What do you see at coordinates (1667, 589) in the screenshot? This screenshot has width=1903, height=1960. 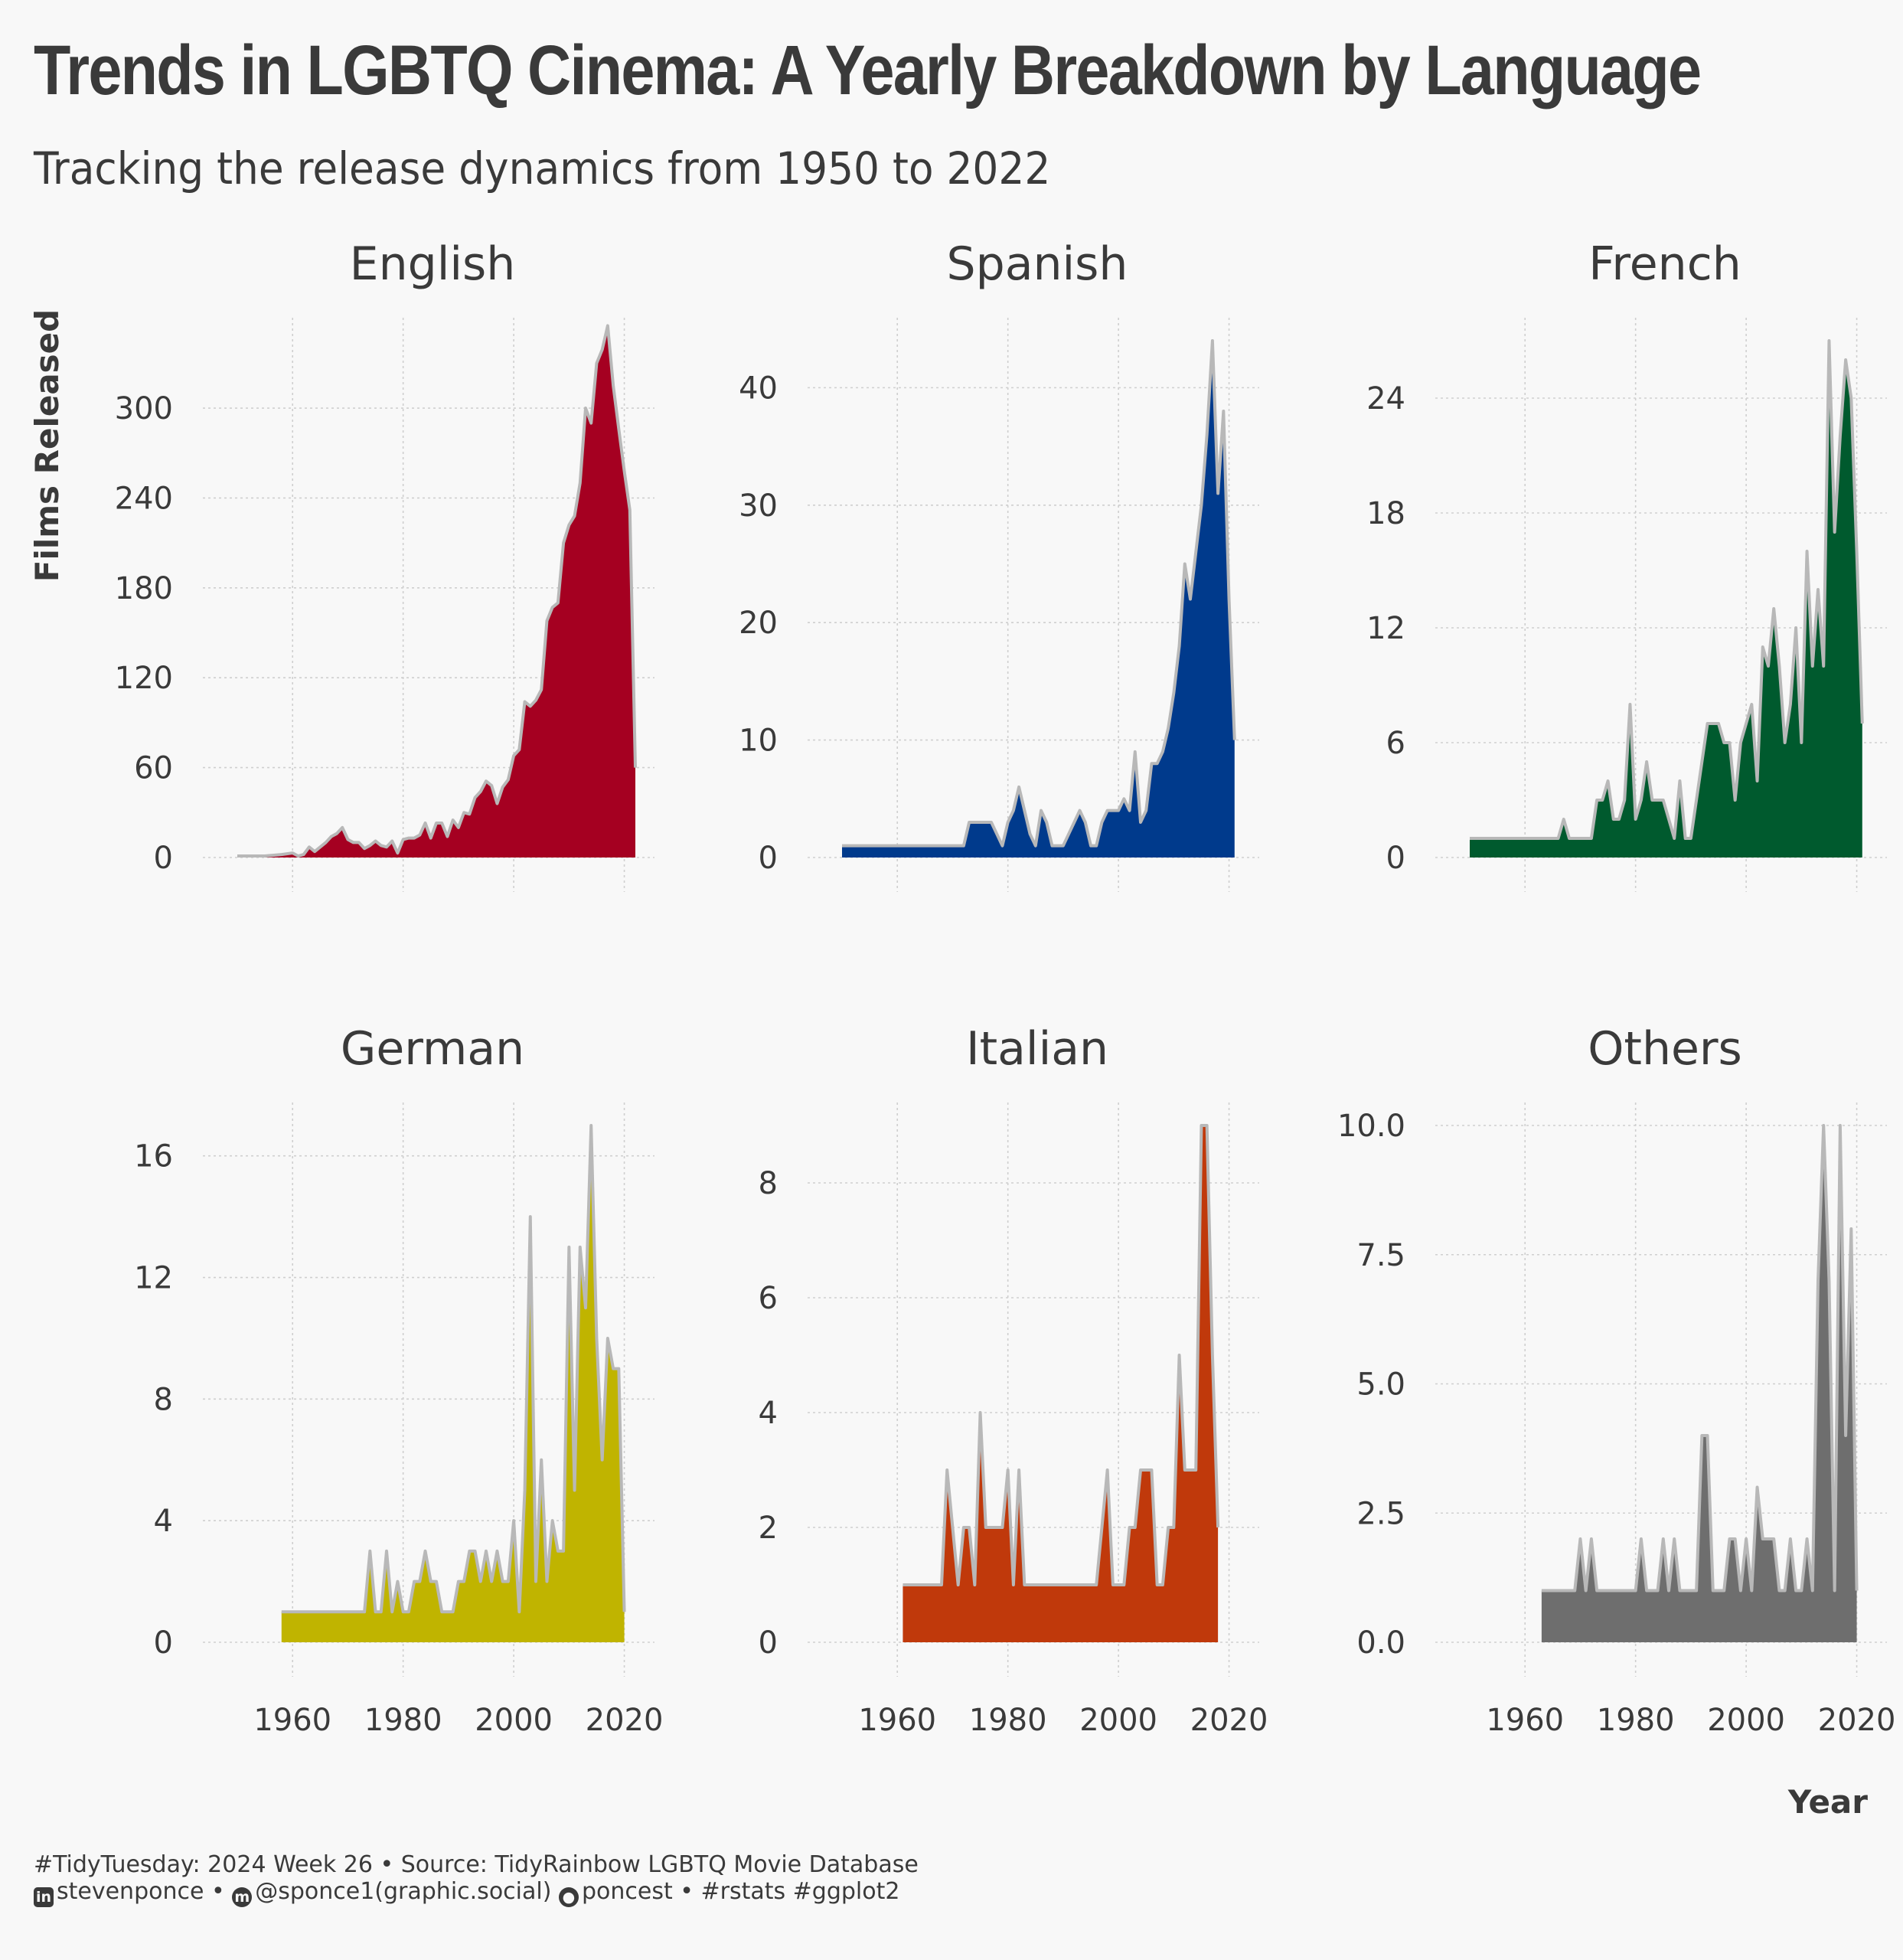 I see `area-line-french` at bounding box center [1667, 589].